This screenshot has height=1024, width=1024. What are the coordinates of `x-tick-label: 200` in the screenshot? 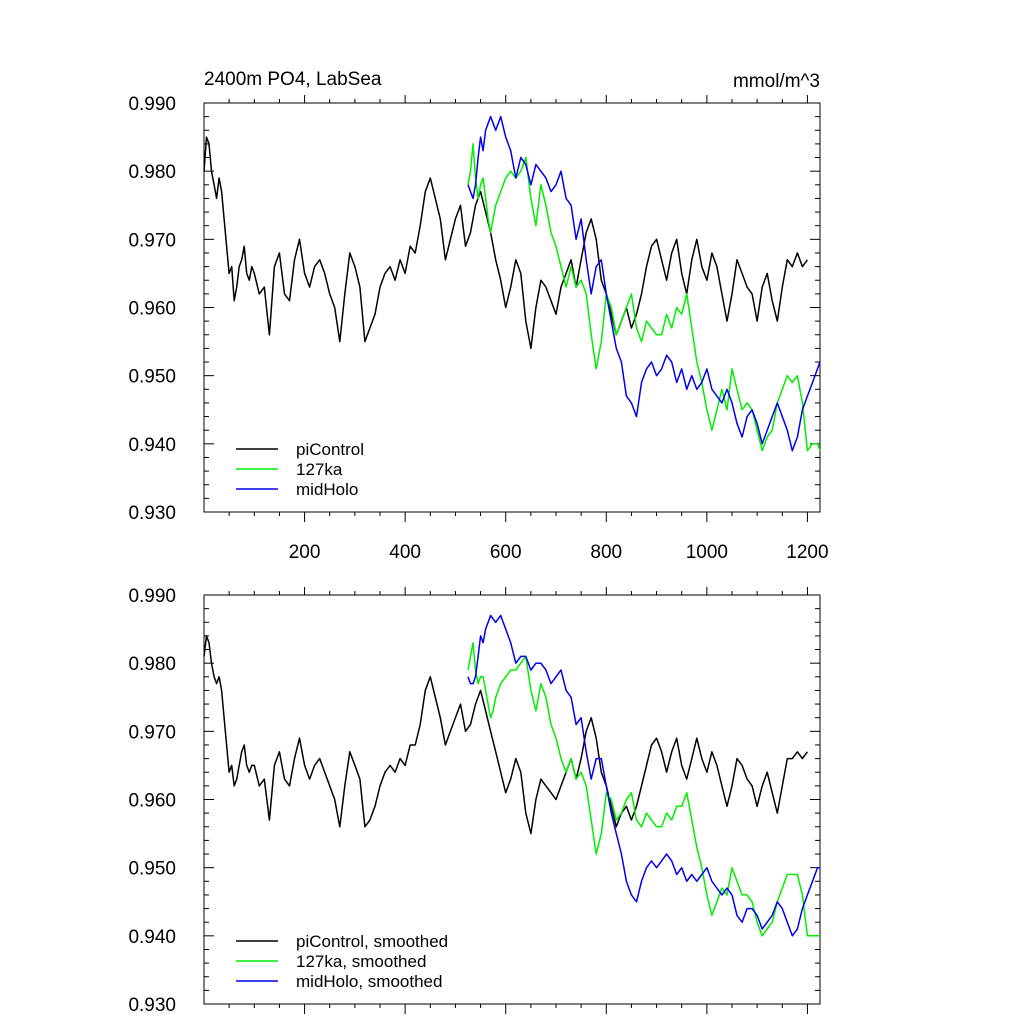 It's located at (305, 552).